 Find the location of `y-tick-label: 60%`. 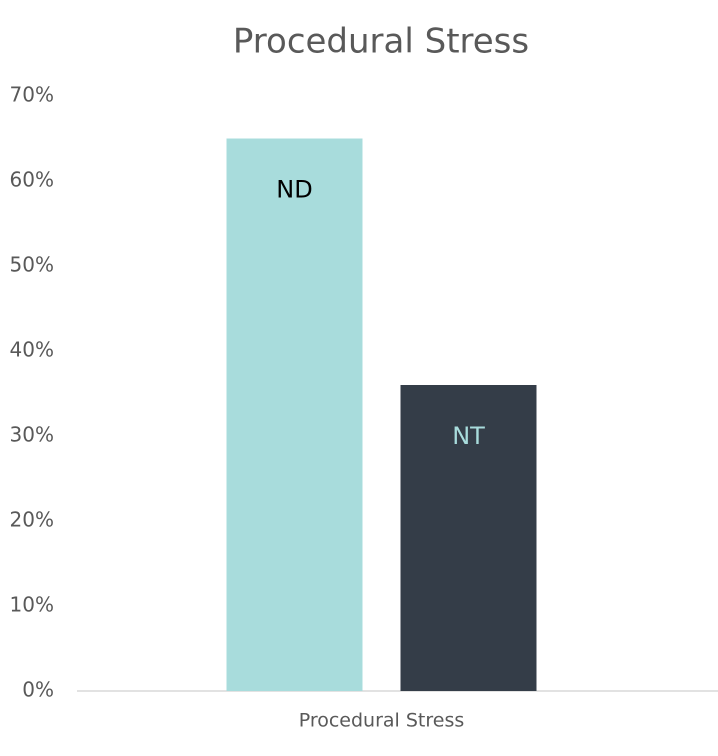

y-tick-label: 60% is located at coordinates (32, 180).